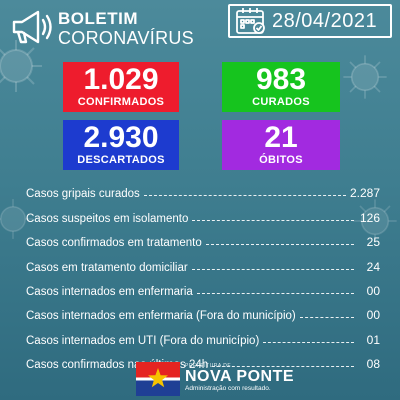  Describe the element at coordinates (107, 267) in the screenshot. I see `list-item-label: Casos em tratamento domiciliar` at that location.